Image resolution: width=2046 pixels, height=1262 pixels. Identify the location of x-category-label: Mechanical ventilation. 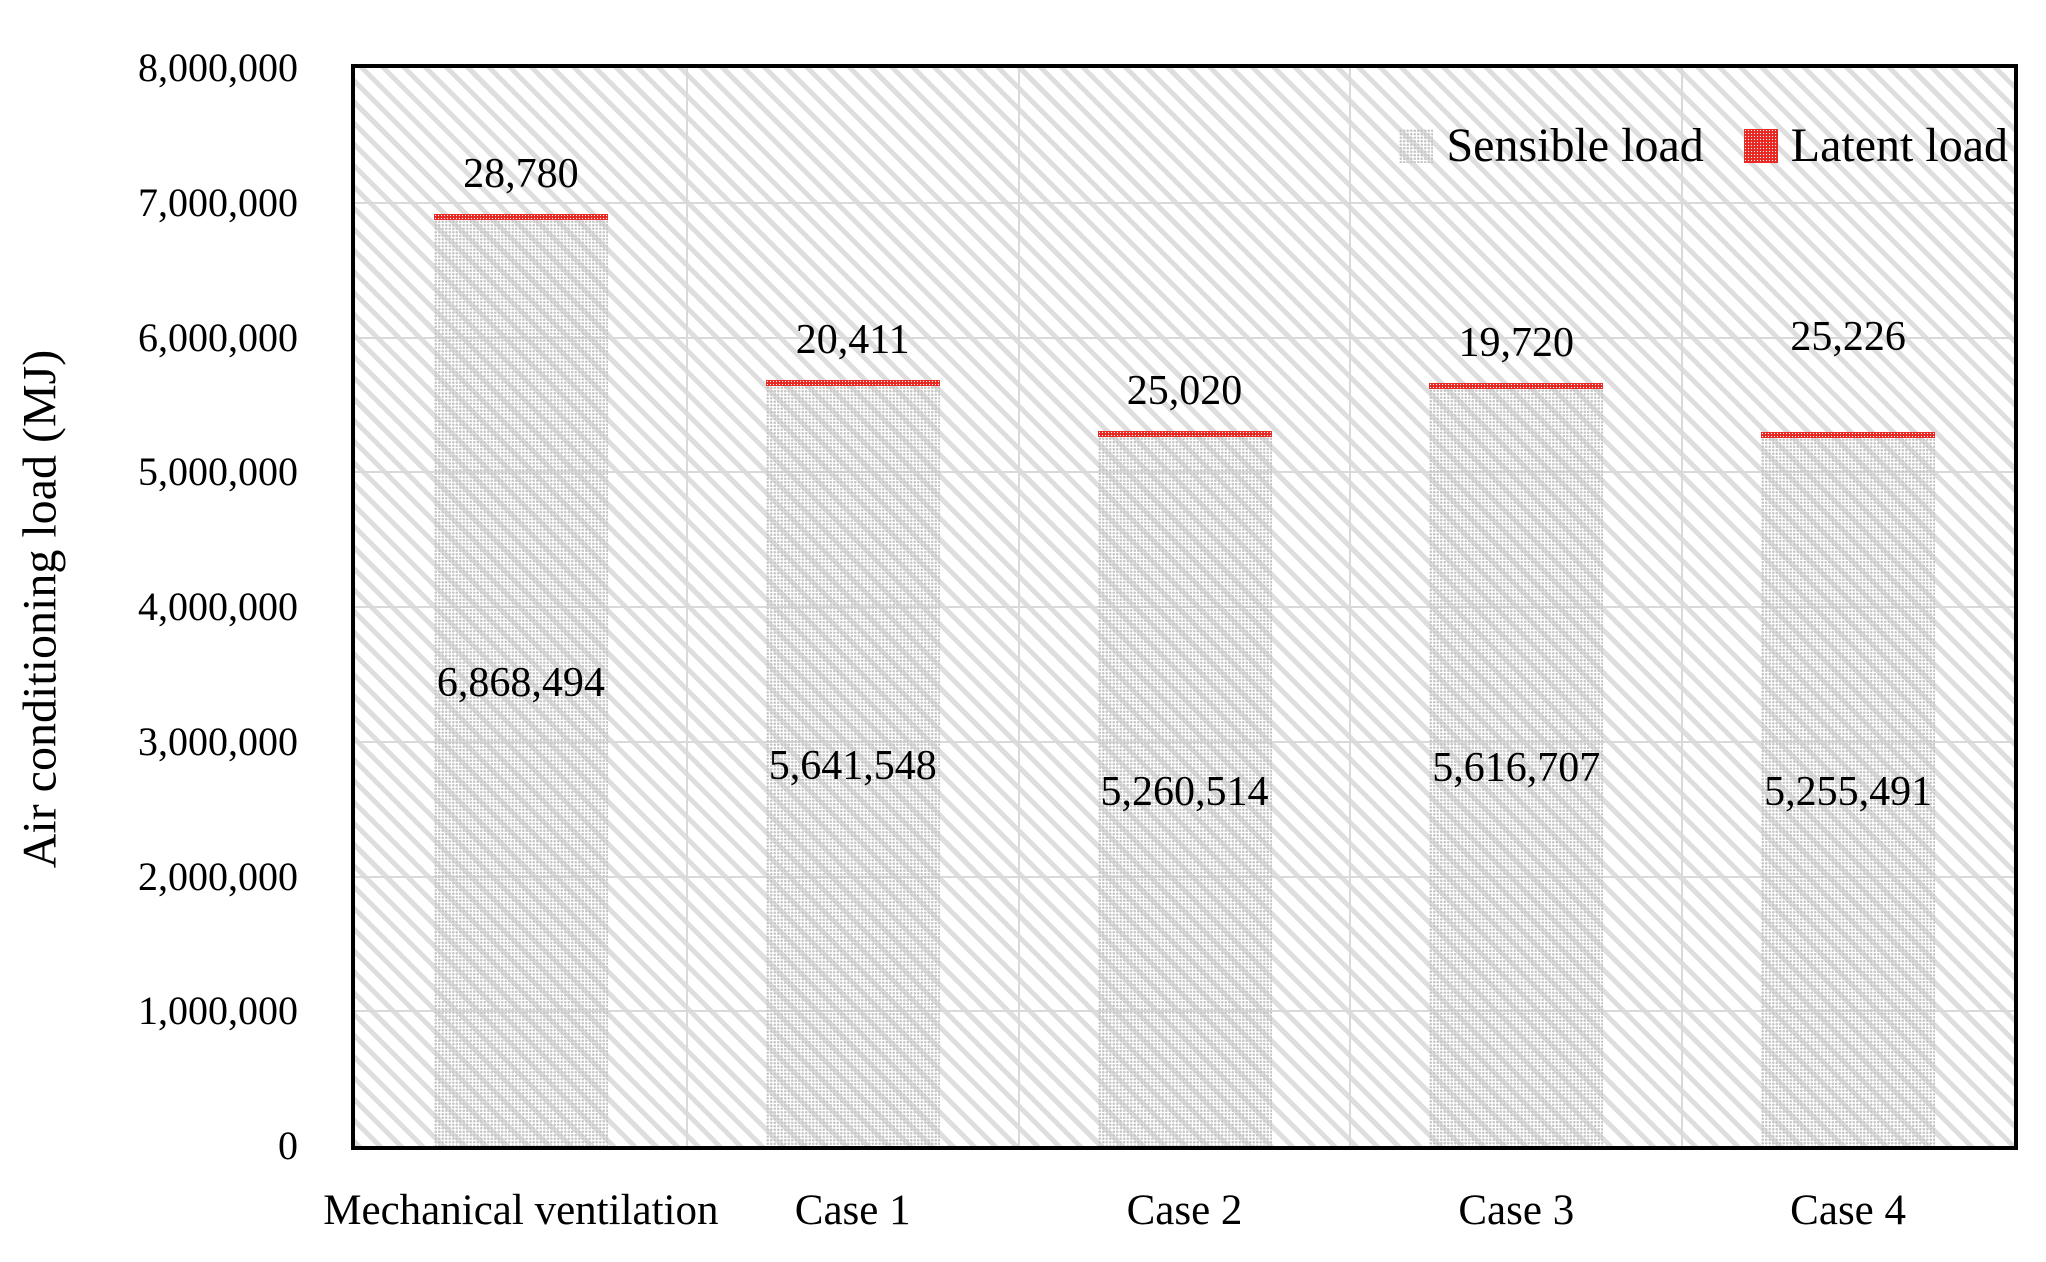
(521, 1210).